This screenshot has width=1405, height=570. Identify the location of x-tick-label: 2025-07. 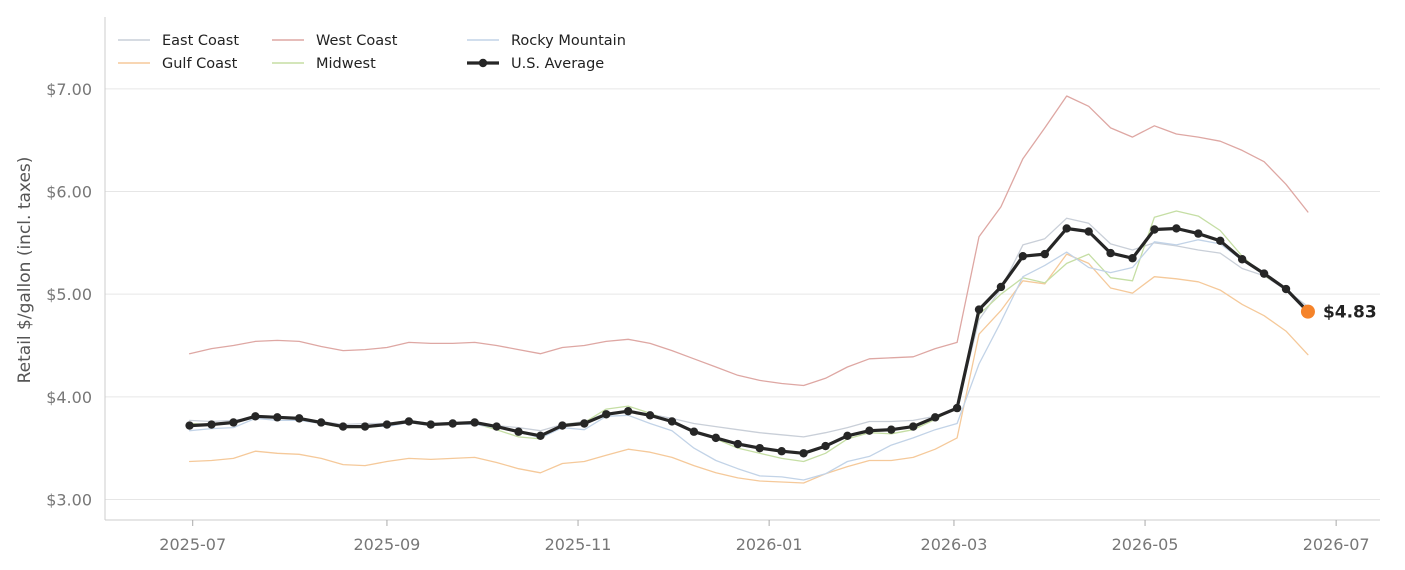
(192, 544).